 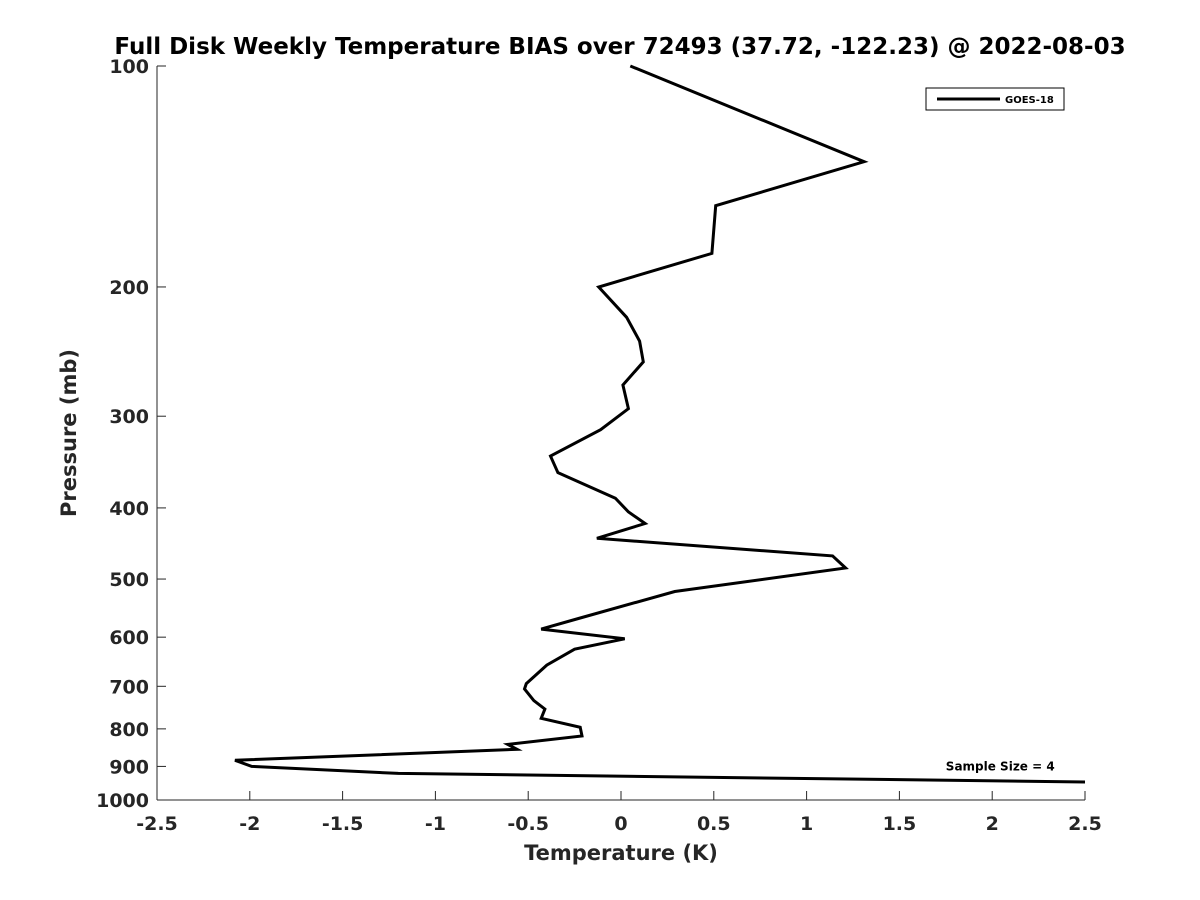 I want to click on x-tick-label: -2, so click(x=249, y=824).